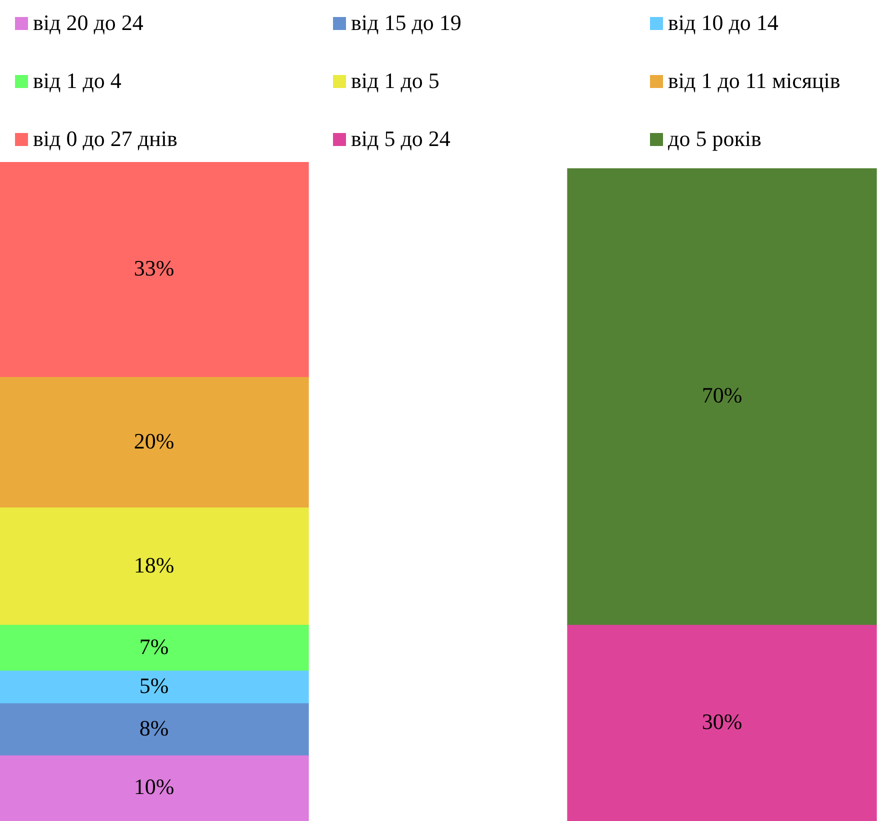 The height and width of the screenshot is (821, 879). I want to click on data-label: 5%, so click(154, 685).